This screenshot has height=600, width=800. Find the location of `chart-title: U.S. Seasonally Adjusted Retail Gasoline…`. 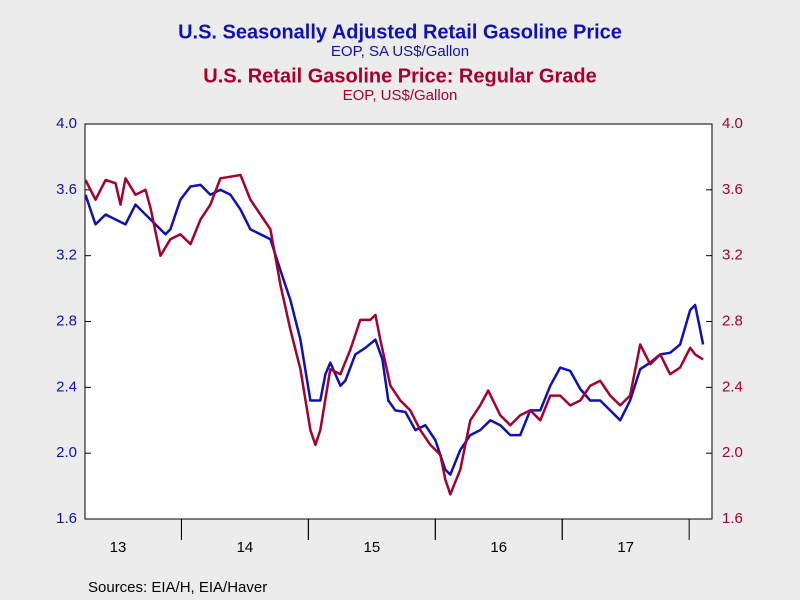

chart-title: U.S. Seasonally Adjusted Retail Gasoline… is located at coordinates (400, 32).